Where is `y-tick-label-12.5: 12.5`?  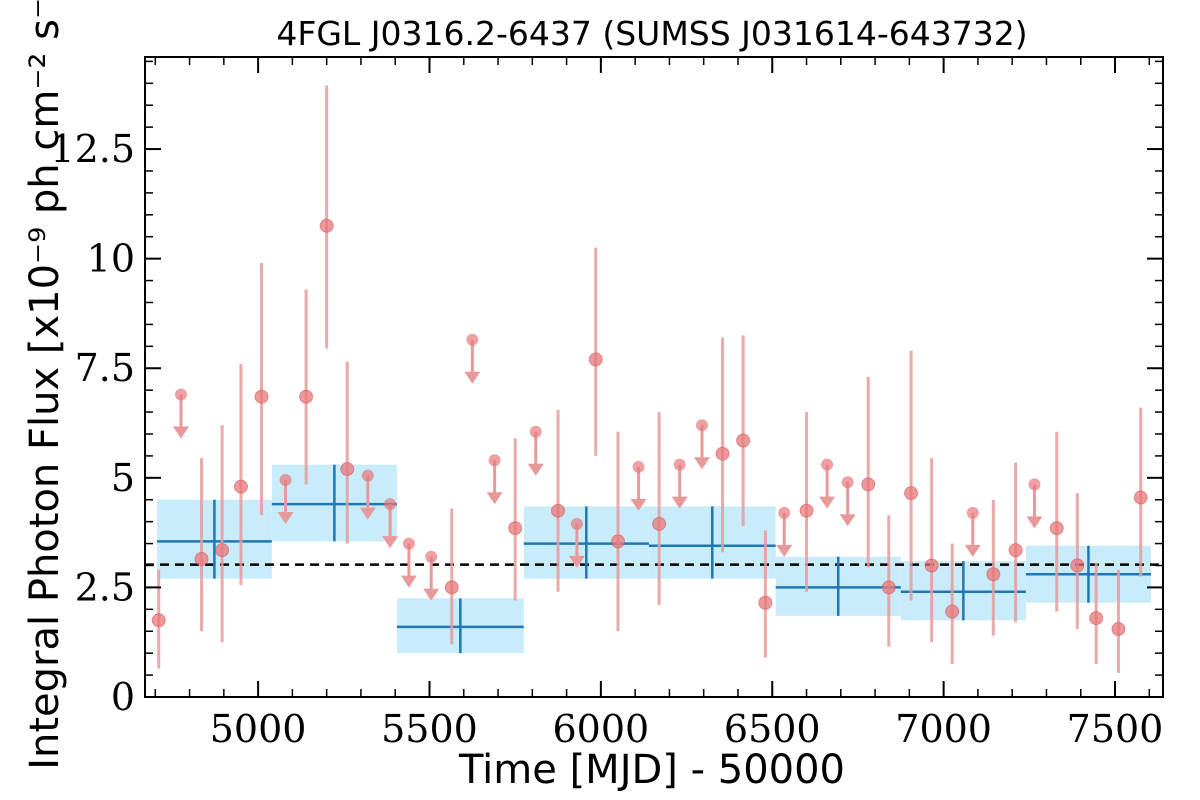 y-tick-label-12.5: 12.5 is located at coordinates (92, 149).